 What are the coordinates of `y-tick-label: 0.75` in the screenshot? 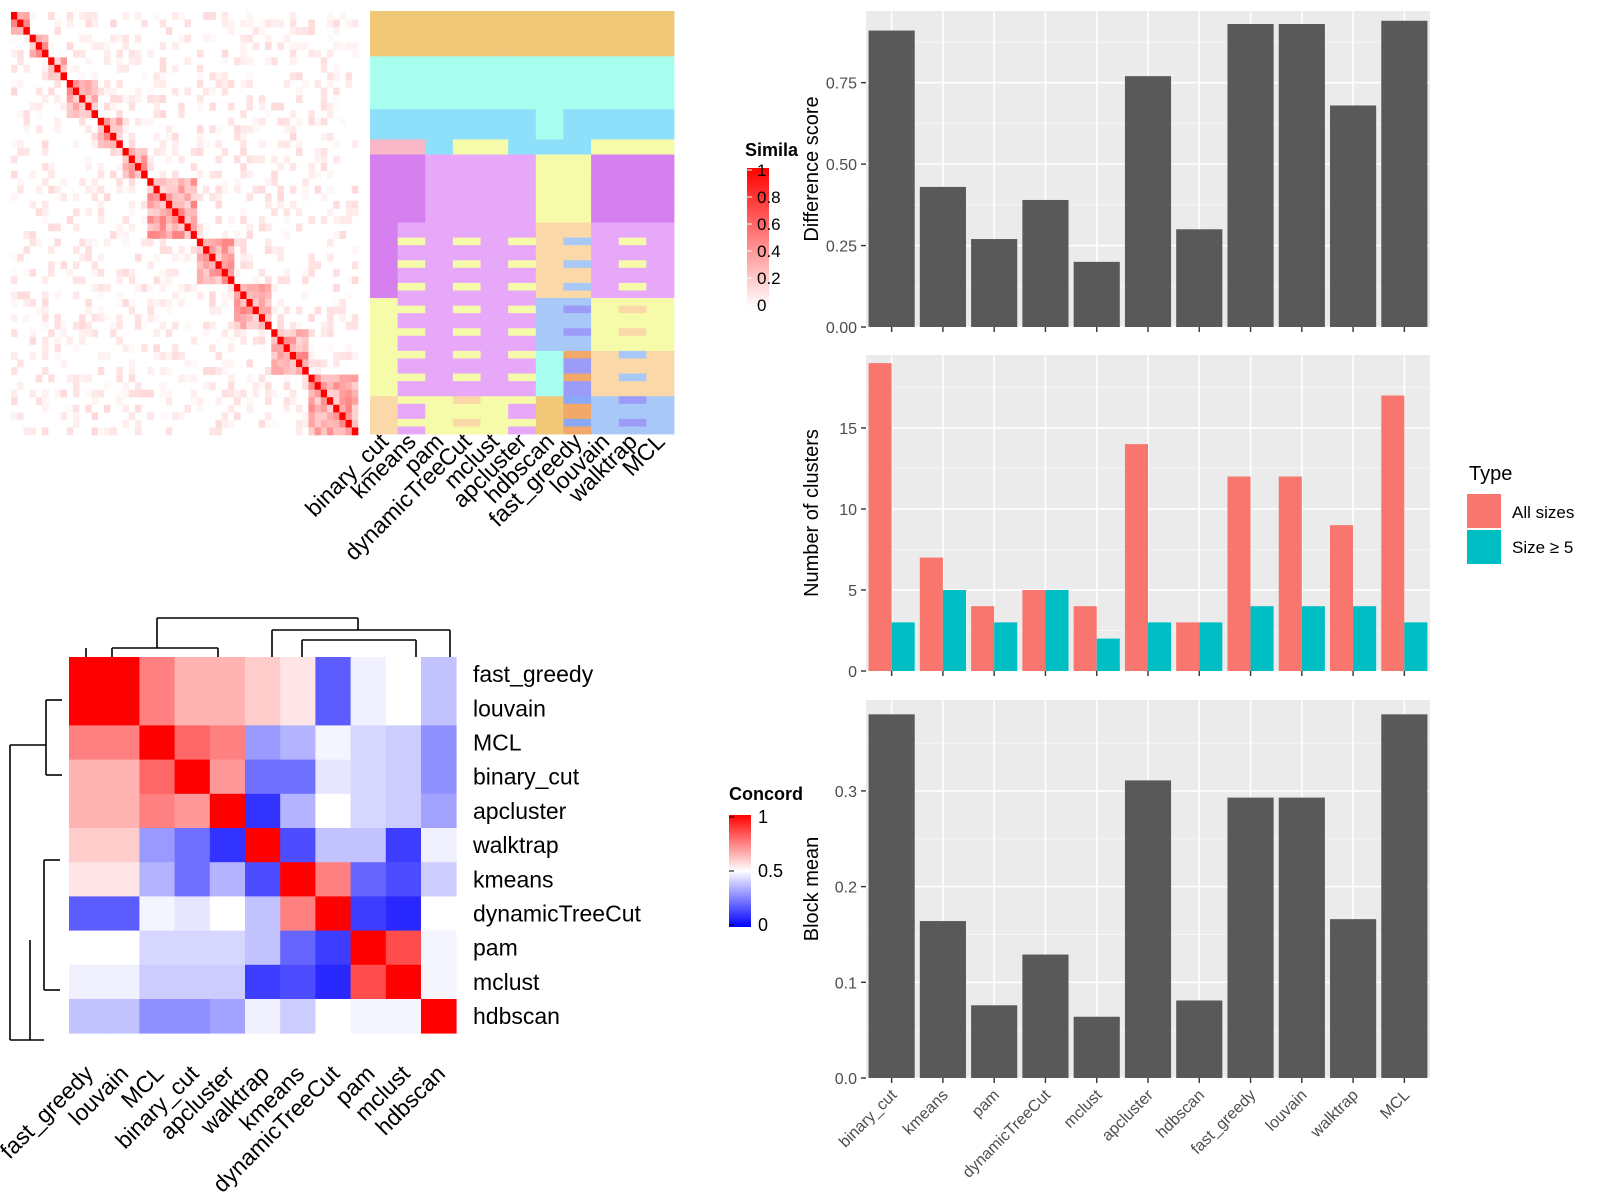 It's located at (841, 84).